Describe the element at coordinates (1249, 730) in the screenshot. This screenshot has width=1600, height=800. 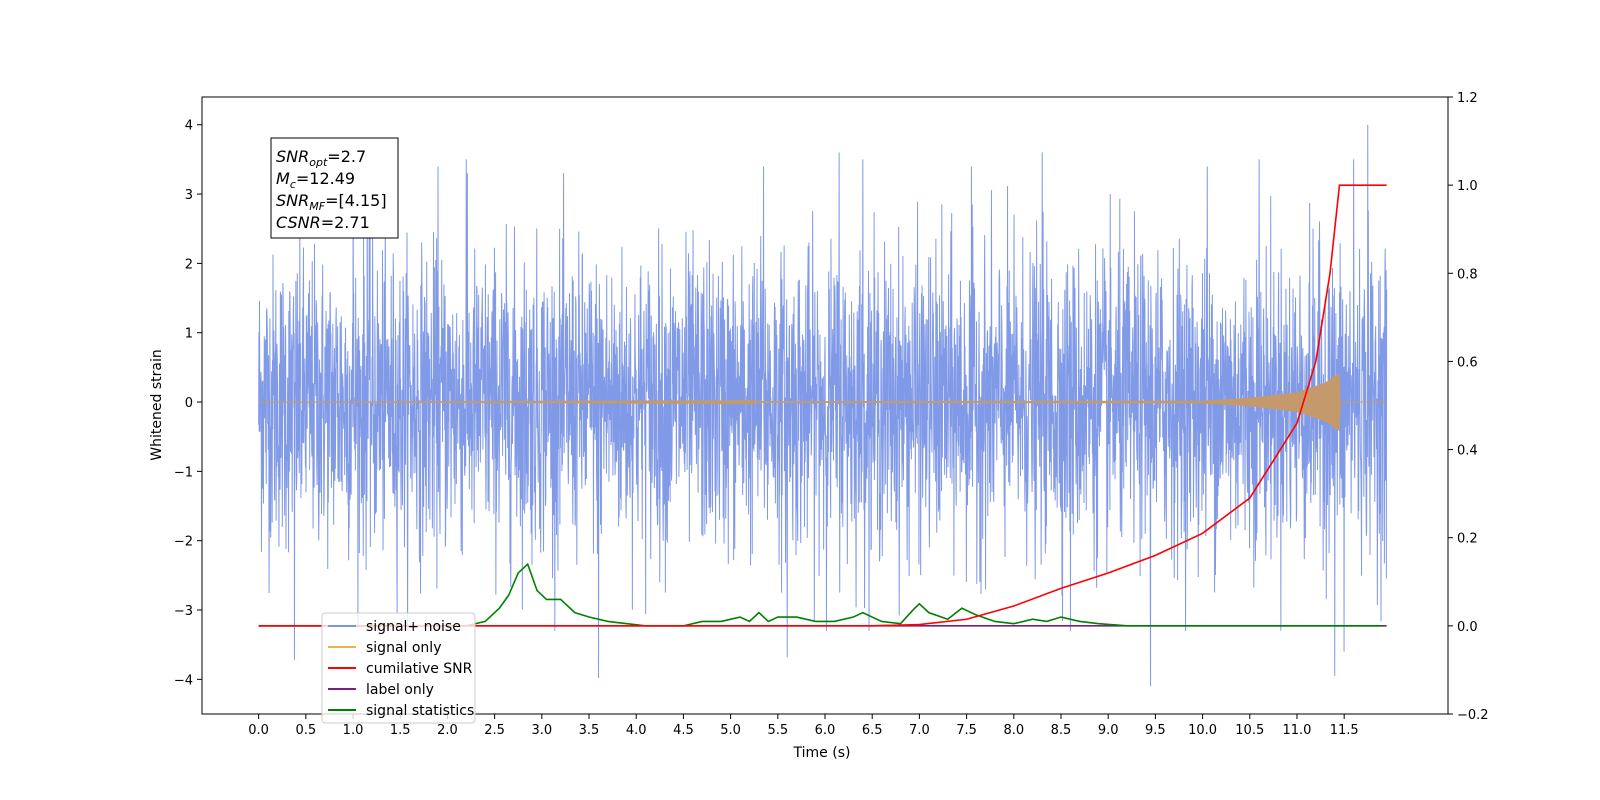
I see `x-tick-label: 10.5` at that location.